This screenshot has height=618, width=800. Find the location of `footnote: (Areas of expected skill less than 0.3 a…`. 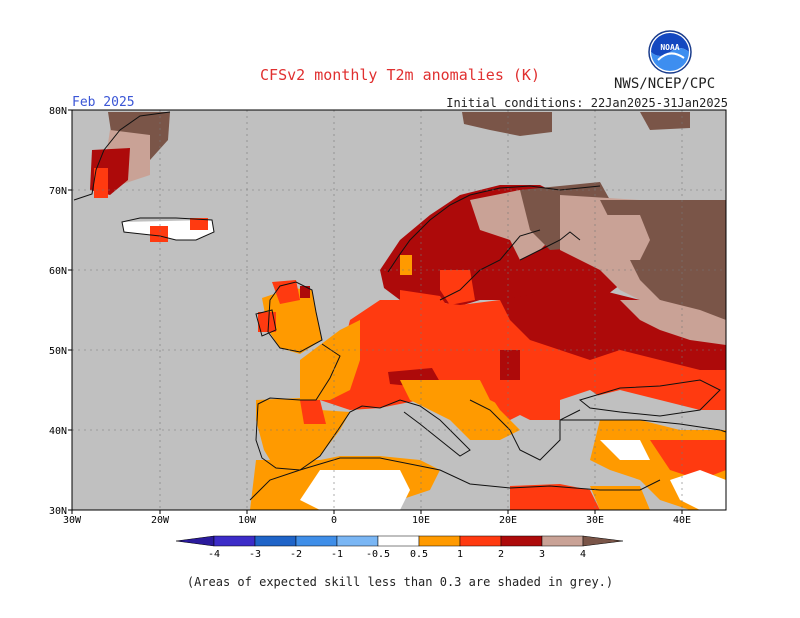

footnote: (Areas of expected skill less than 0.3 a… is located at coordinates (400, 582).